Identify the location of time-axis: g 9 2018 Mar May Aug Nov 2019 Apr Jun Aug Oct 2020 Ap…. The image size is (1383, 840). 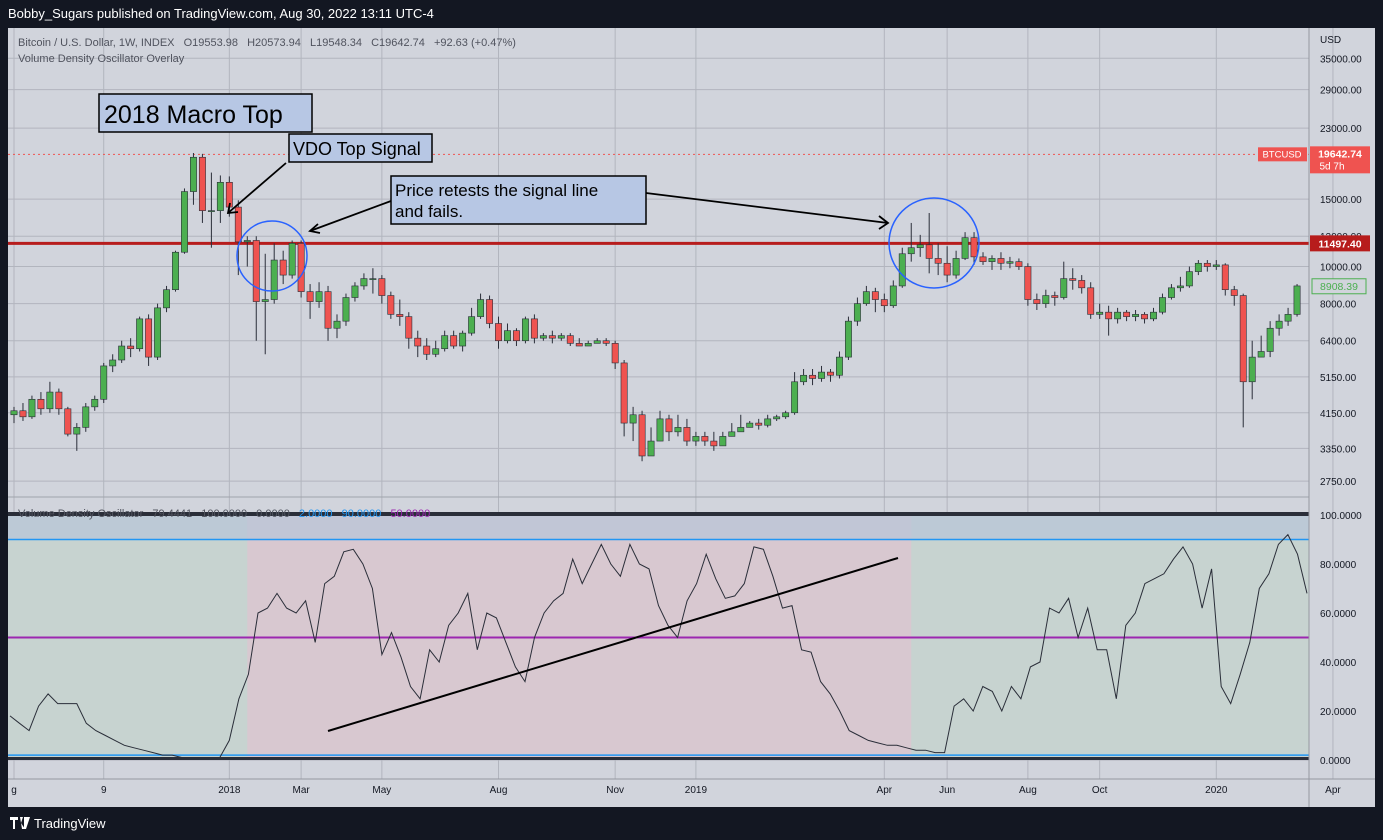
(691, 787).